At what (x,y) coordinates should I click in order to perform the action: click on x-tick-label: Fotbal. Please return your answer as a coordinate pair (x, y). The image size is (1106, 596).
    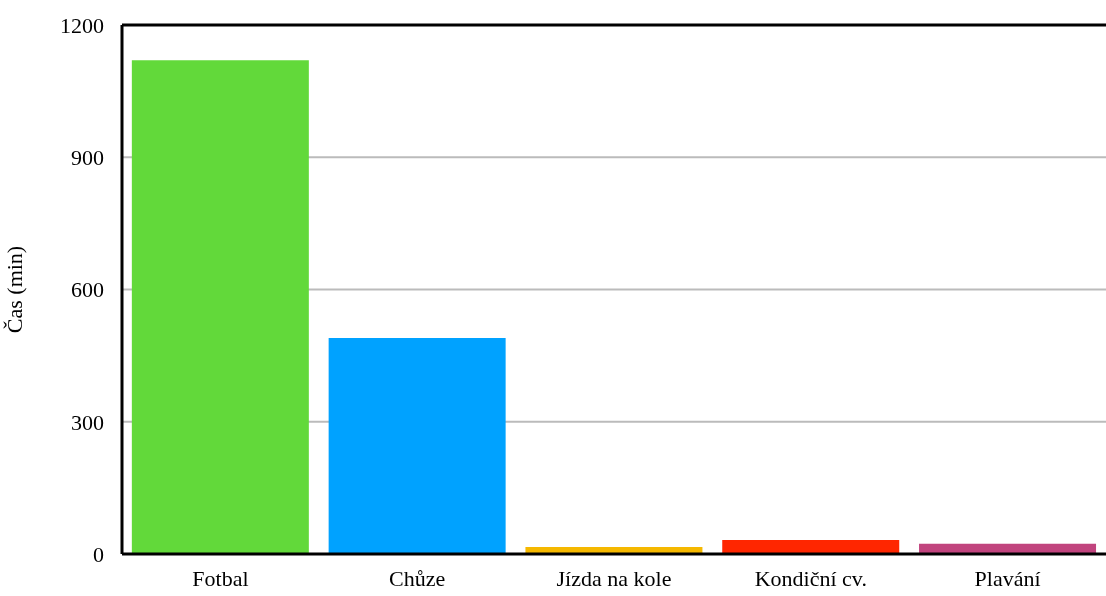
    Looking at the image, I should click on (220, 578).